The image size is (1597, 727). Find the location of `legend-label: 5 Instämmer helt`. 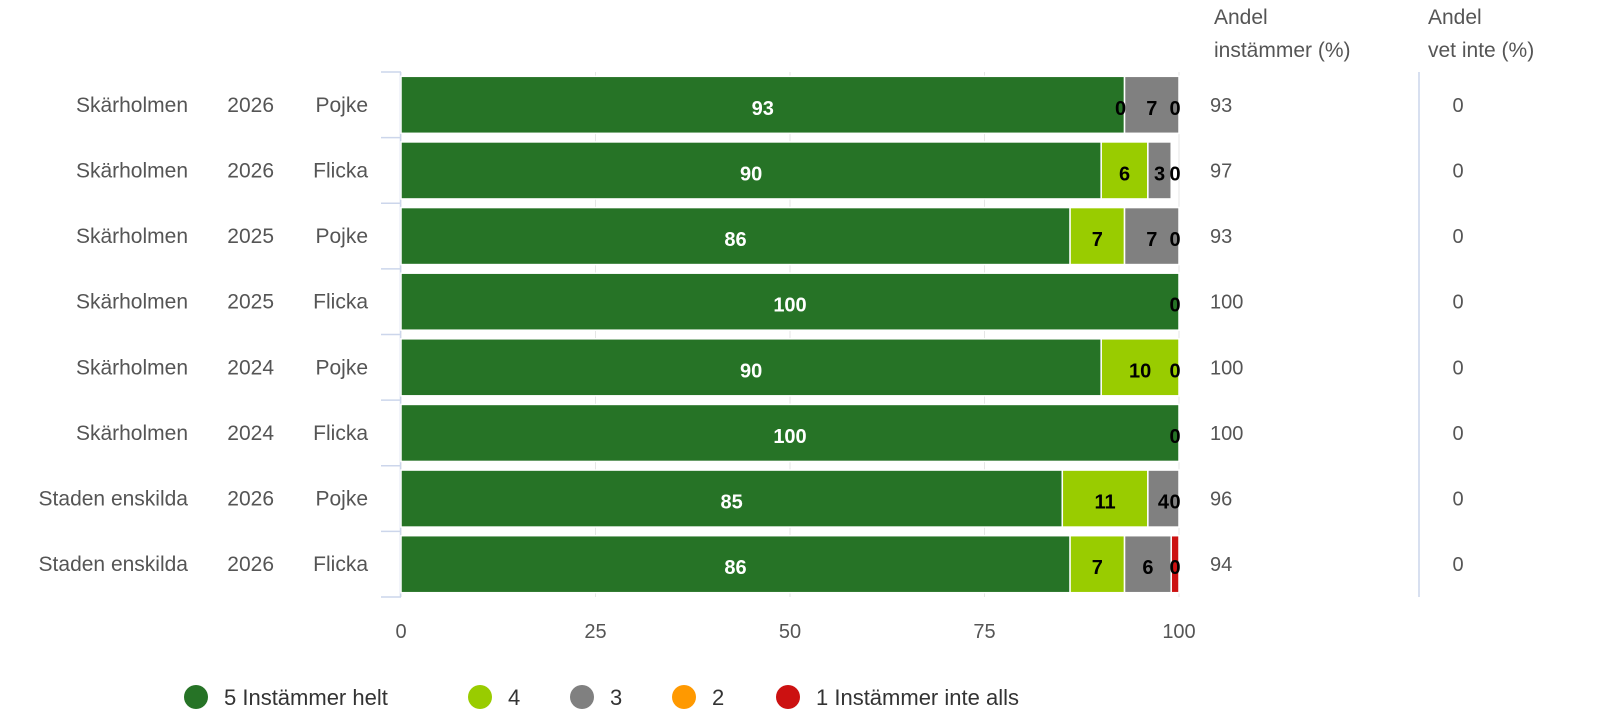

legend-label: 5 Instämmer helt is located at coordinates (306, 697).